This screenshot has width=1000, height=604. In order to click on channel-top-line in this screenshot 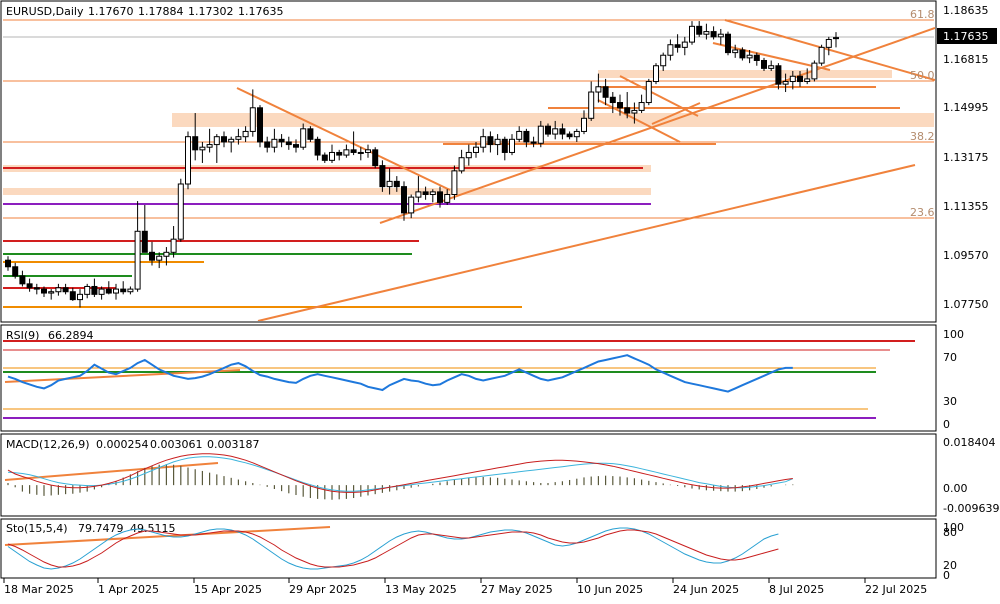, I will do `click(829, 50)`.